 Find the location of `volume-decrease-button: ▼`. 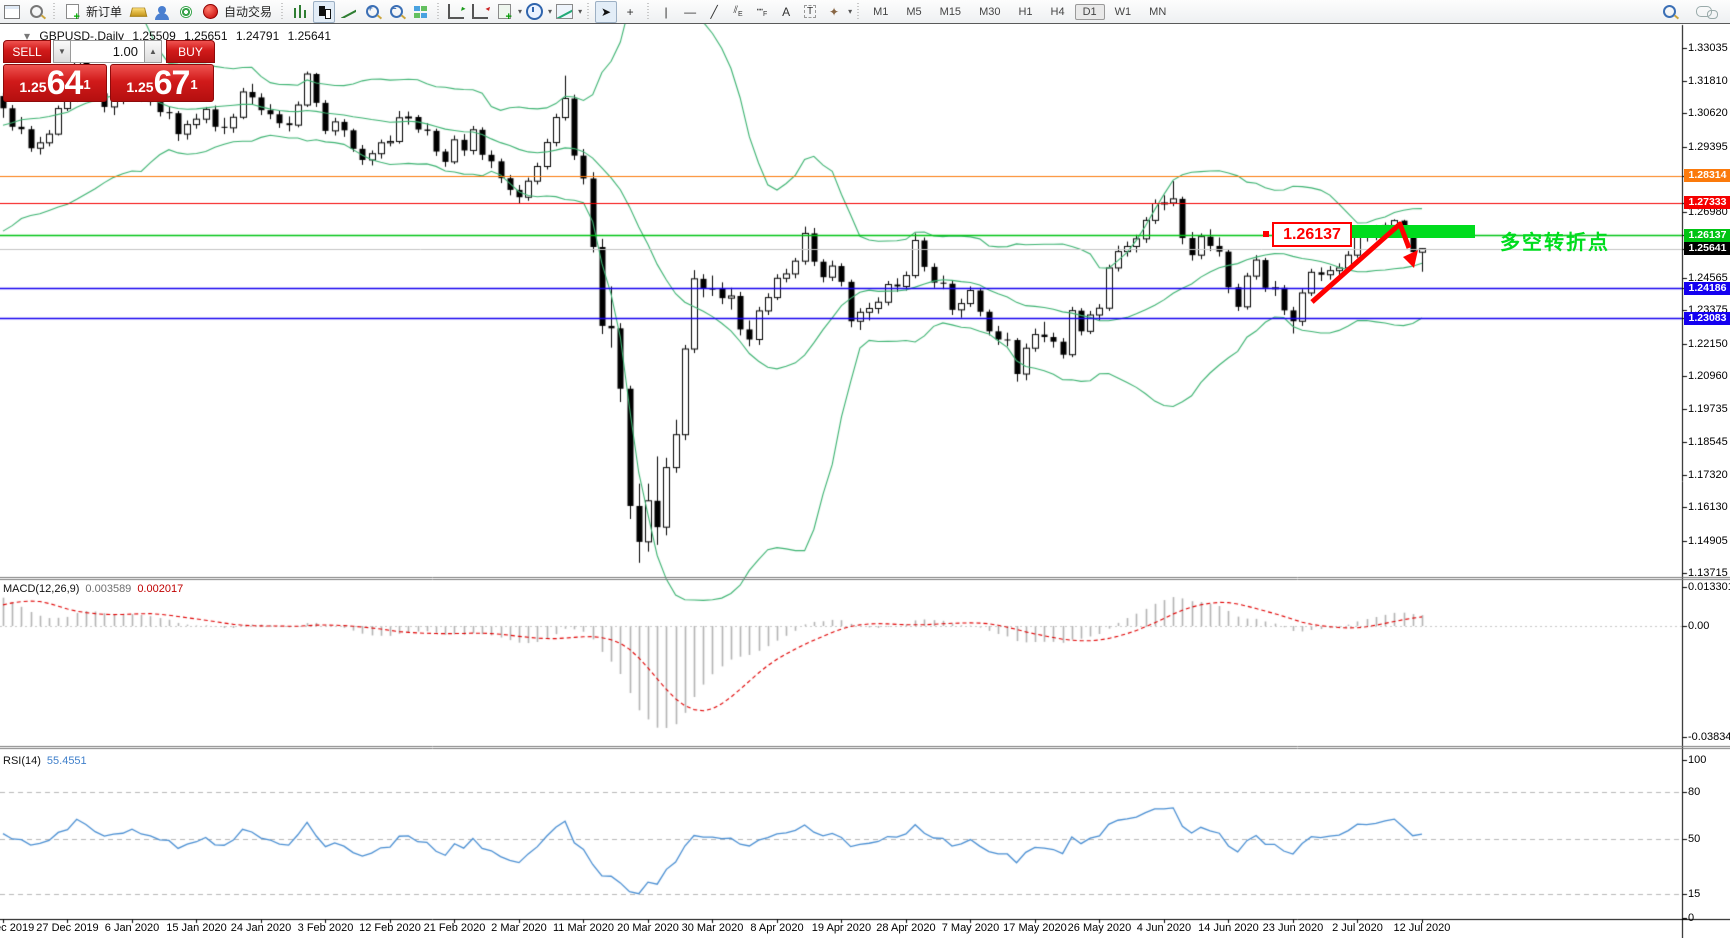

volume-decrease-button: ▼ is located at coordinates (62, 51).